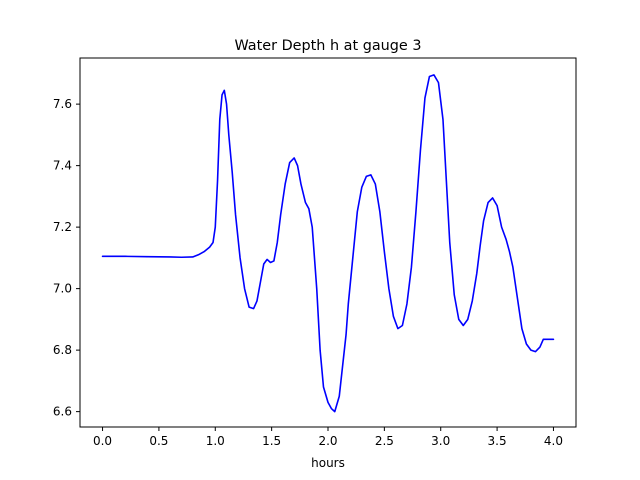 The height and width of the screenshot is (480, 640). Describe the element at coordinates (440, 441) in the screenshot. I see `x-tick-label: 3.0` at that location.